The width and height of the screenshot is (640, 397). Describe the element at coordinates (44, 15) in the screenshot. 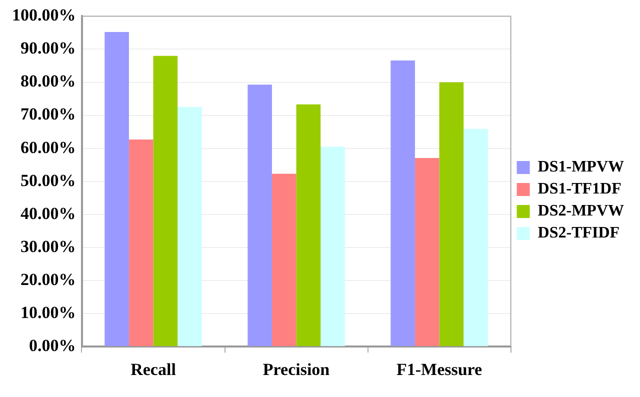

I see `y-tick-label: 100.00%` at that location.